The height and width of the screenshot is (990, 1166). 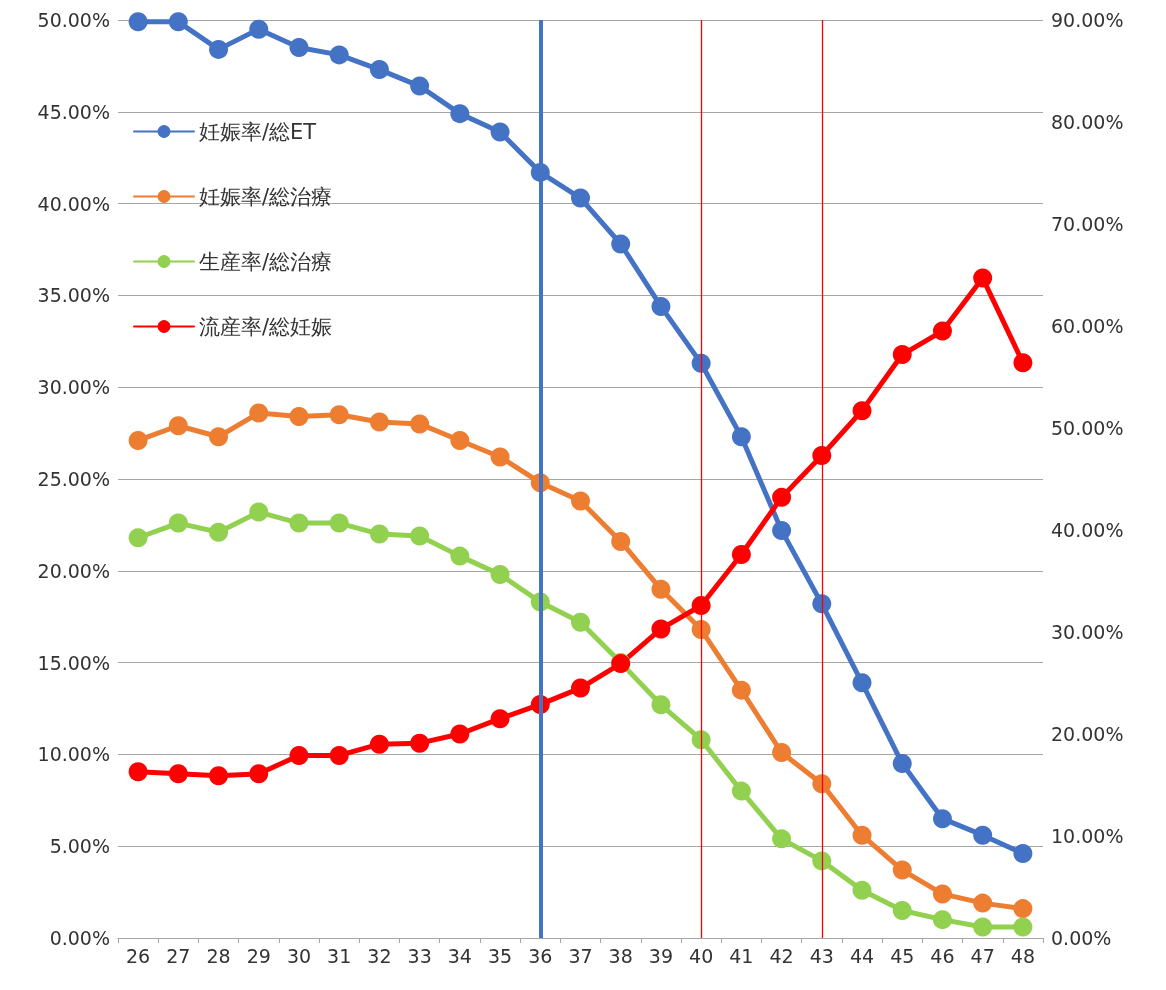 What do you see at coordinates (1087, 224) in the screenshot?
I see `y2-tick-label: 70.00%` at bounding box center [1087, 224].